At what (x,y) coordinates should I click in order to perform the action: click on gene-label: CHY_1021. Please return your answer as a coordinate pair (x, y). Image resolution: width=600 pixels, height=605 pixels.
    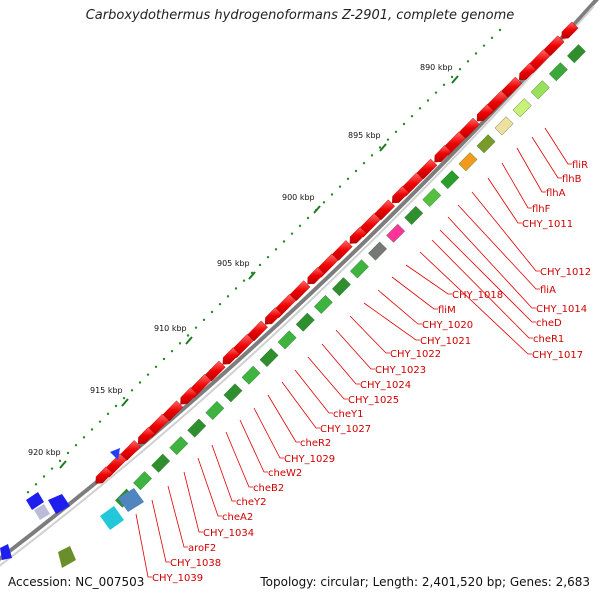
    Looking at the image, I should click on (445, 341).